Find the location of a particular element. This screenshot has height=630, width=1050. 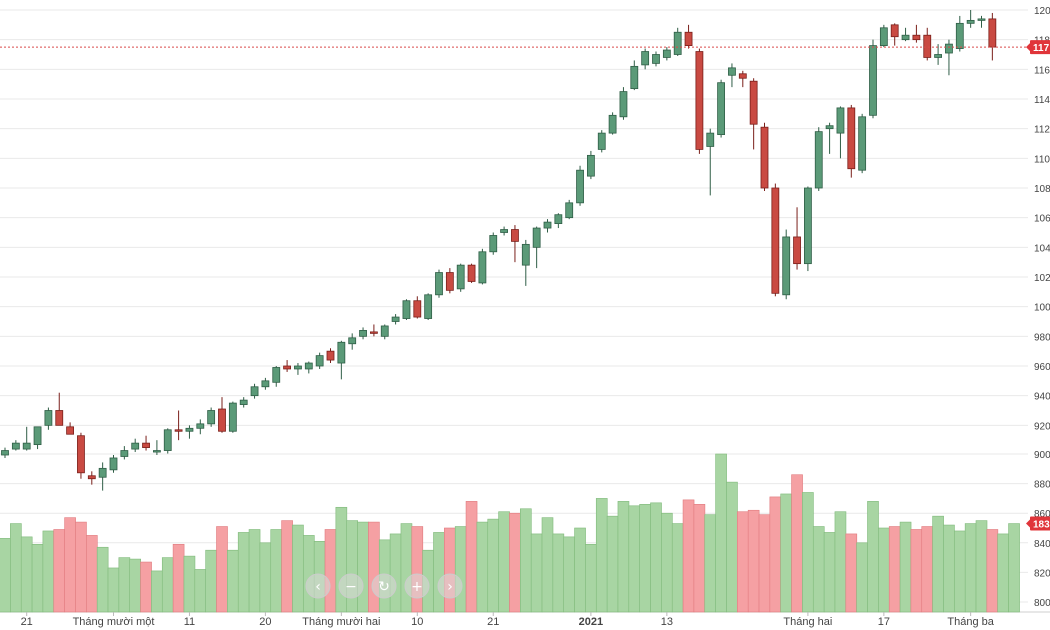

minus-button: − is located at coordinates (351, 586).